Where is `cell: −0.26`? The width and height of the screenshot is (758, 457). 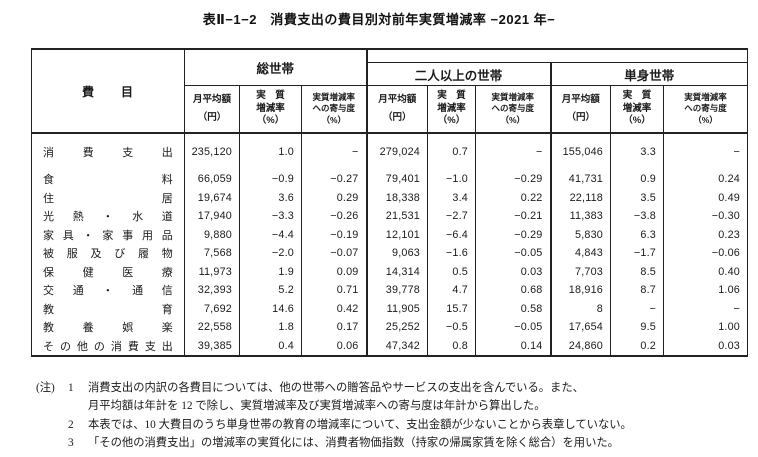 cell: −0.26 is located at coordinates (333, 216).